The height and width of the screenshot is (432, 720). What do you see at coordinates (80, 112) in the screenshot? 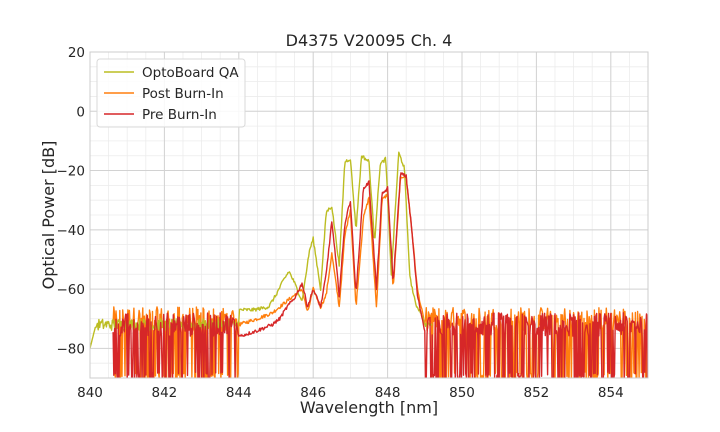
I see `y-tick-label: 0` at bounding box center [80, 112].